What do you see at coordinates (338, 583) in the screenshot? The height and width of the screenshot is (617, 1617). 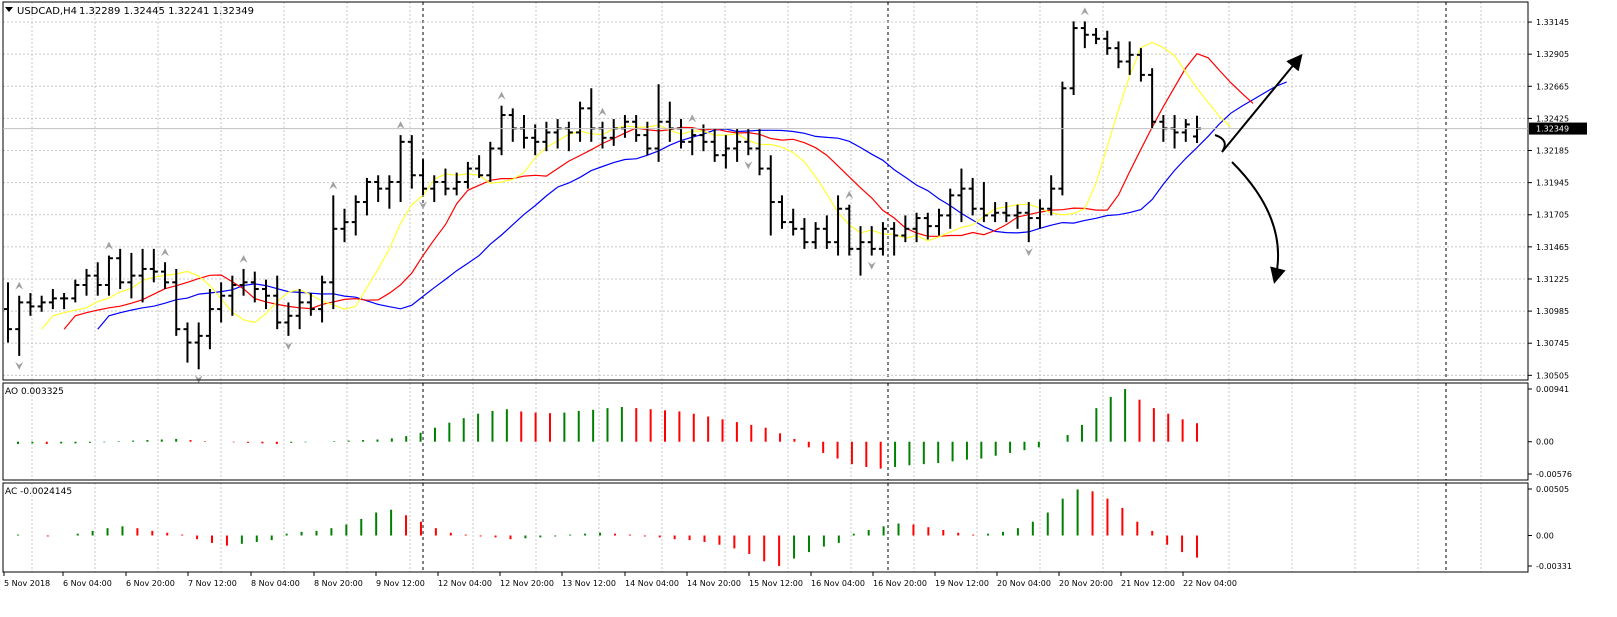 I see `x-tick-label: 8 Nov 20:00` at bounding box center [338, 583].